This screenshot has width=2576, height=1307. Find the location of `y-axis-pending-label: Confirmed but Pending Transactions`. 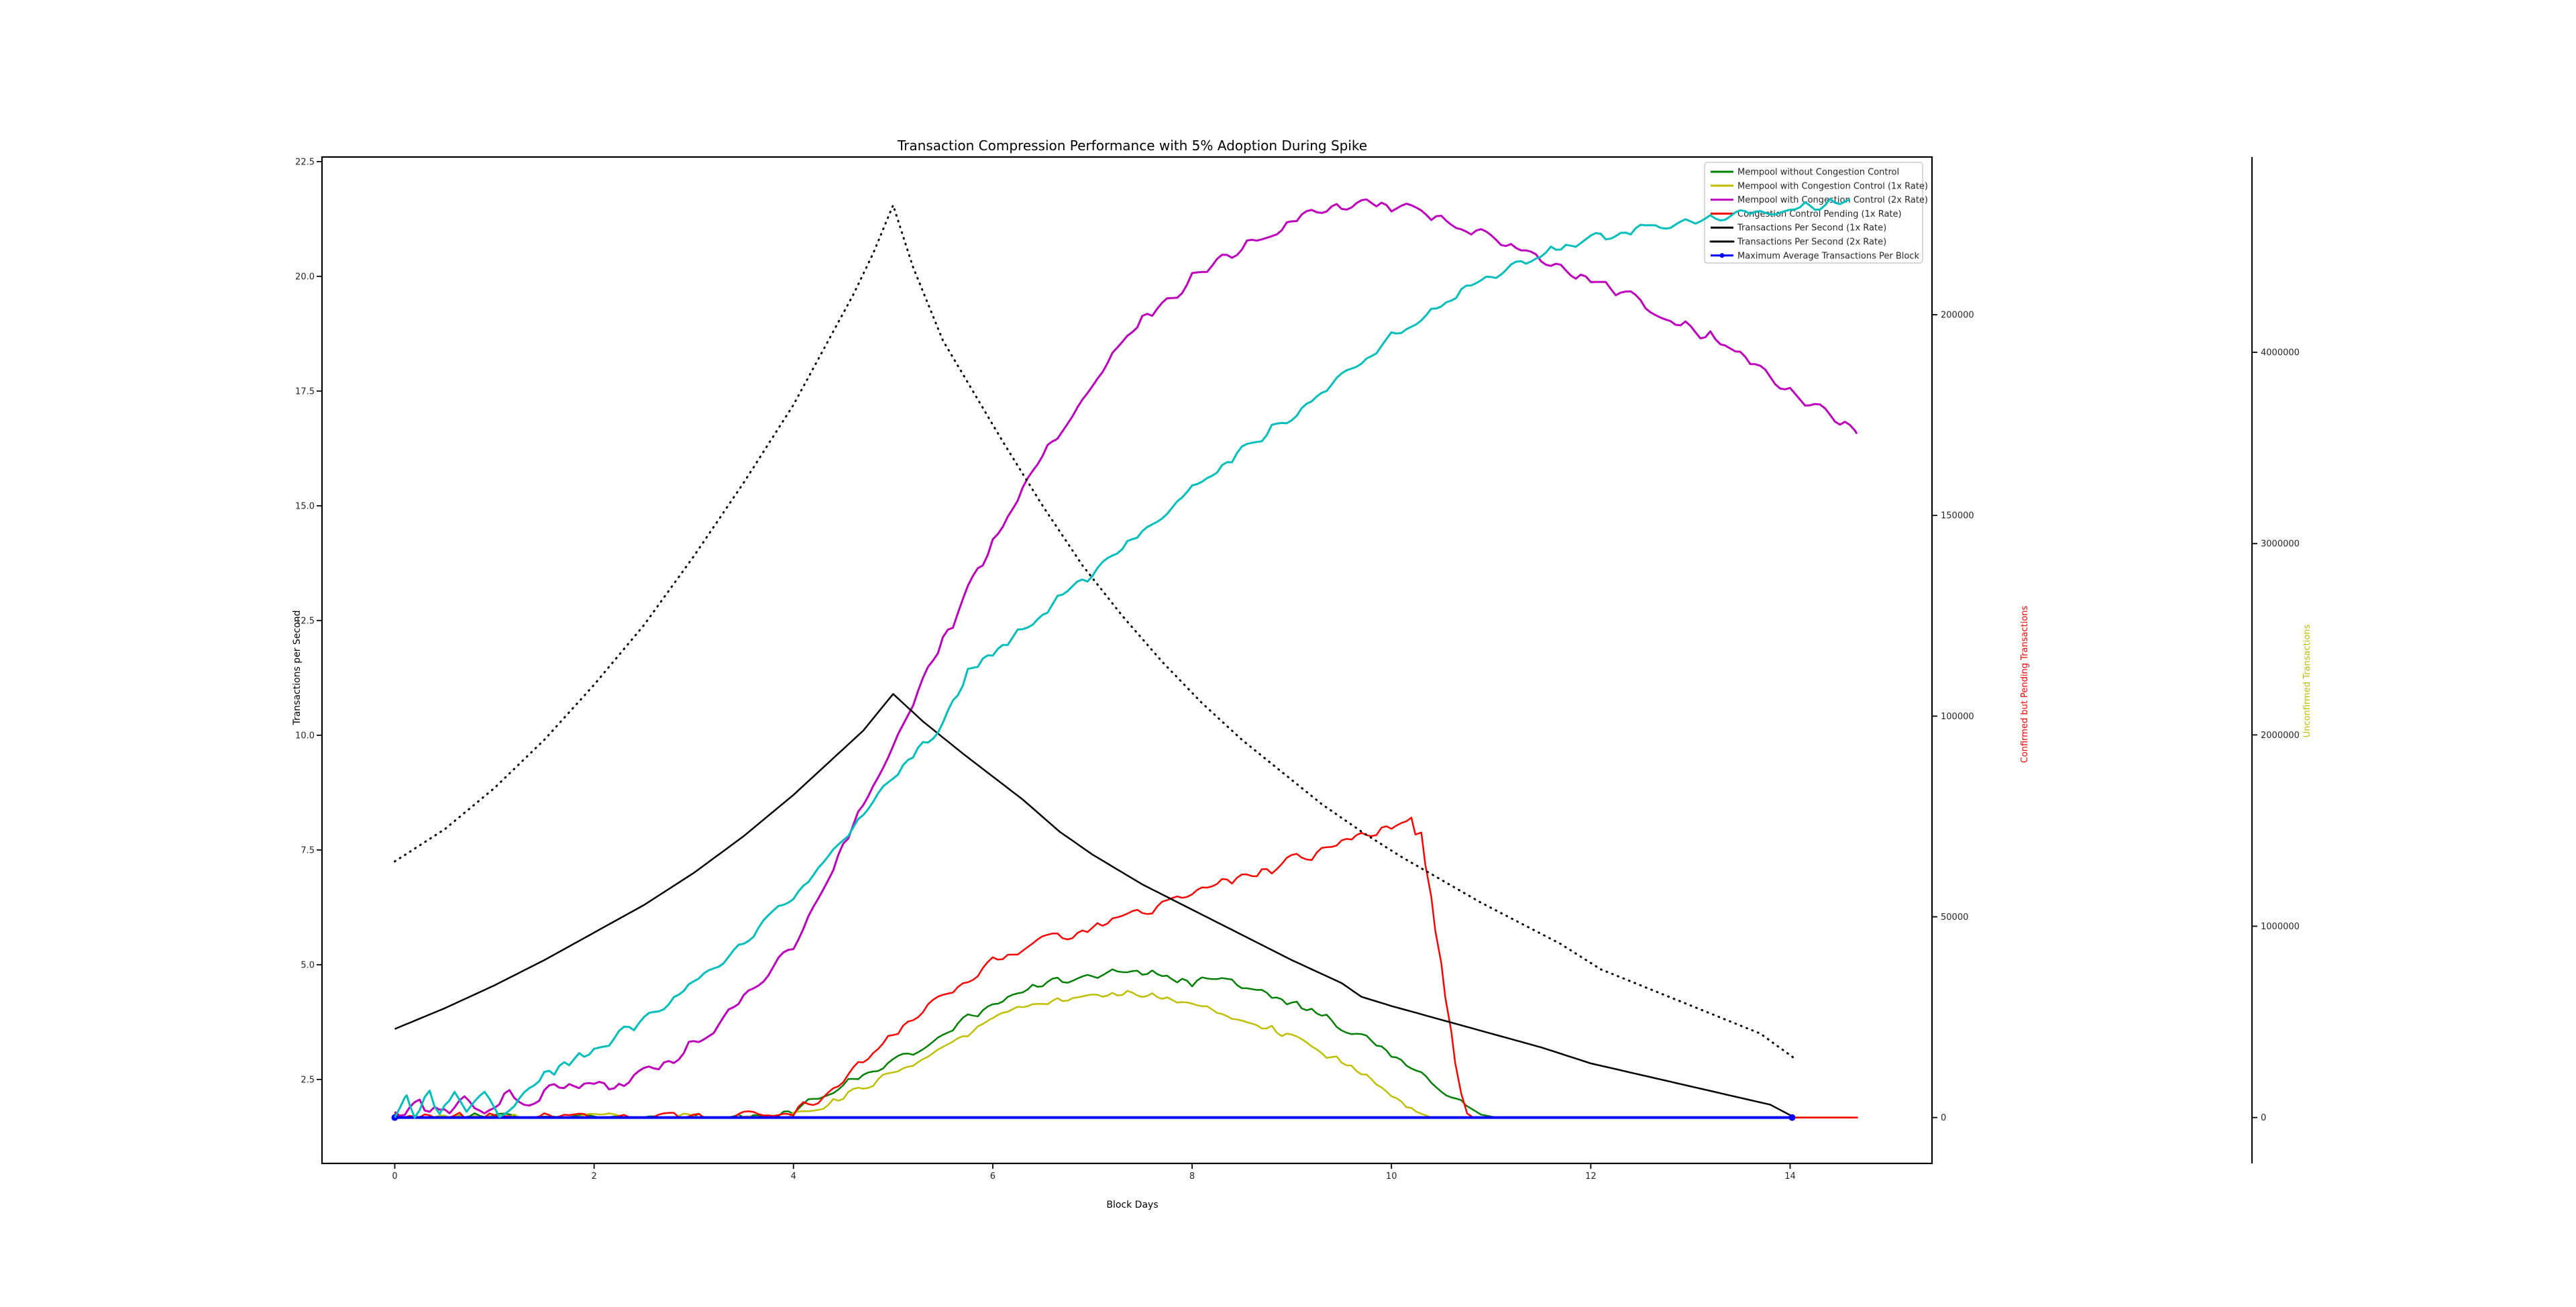

y-axis-pending-label: Confirmed but Pending Transactions is located at coordinates (2025, 684).